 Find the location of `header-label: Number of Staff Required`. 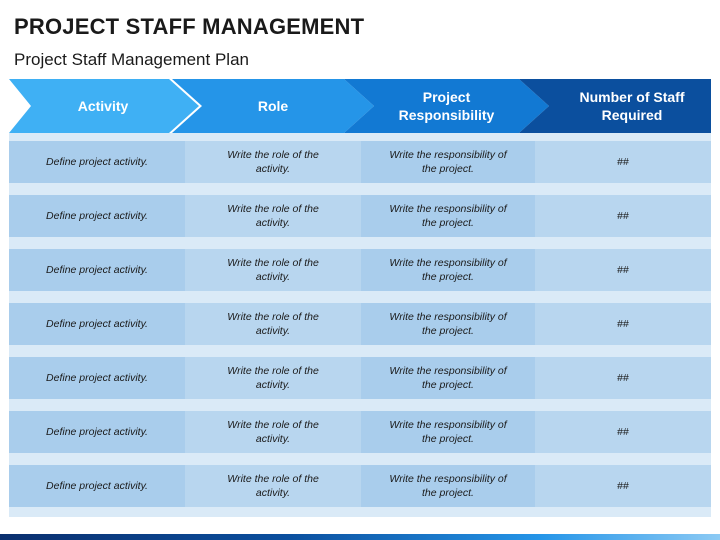

header-label: Number of Staff Required is located at coordinates (632, 106).